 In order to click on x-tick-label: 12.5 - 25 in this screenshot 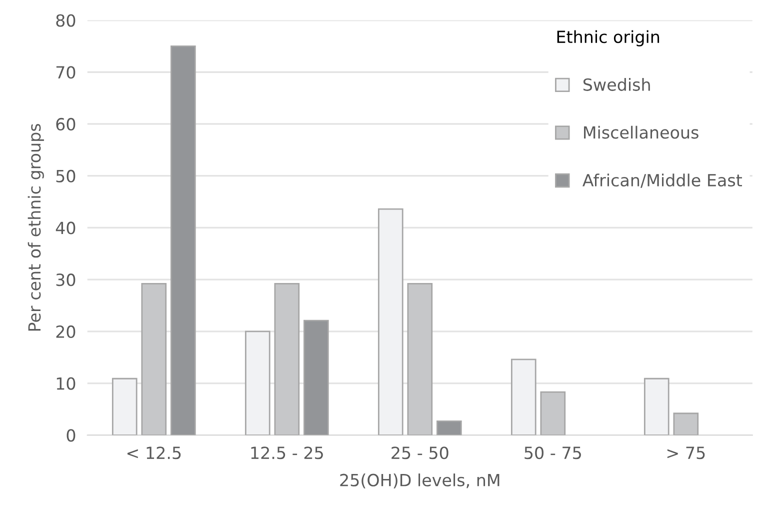, I will do `click(287, 453)`.